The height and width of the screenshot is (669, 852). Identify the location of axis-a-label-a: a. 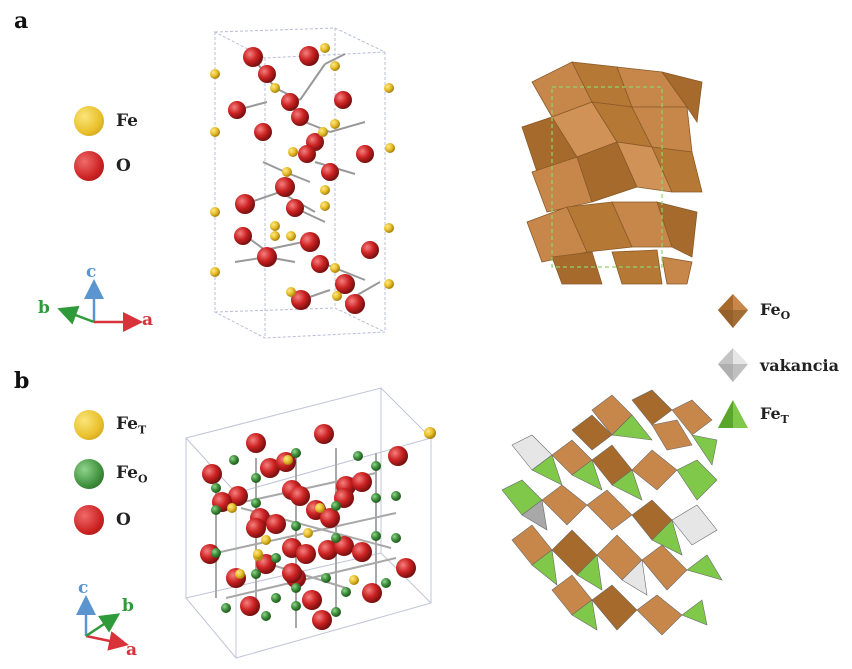
(148, 320).